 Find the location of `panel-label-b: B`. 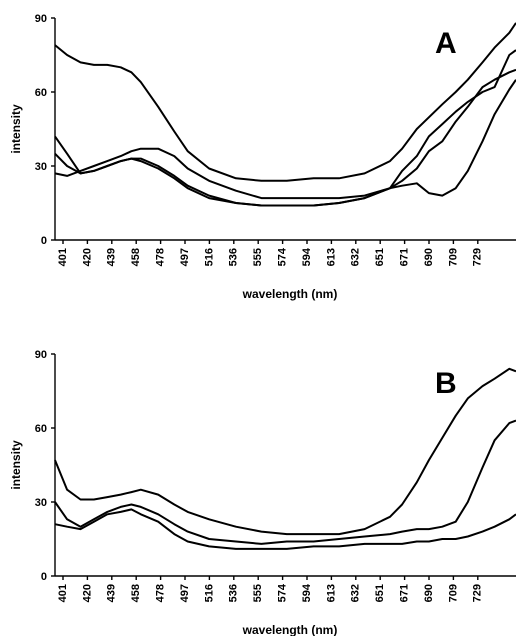

panel-label-b: B is located at coordinates (446, 383).